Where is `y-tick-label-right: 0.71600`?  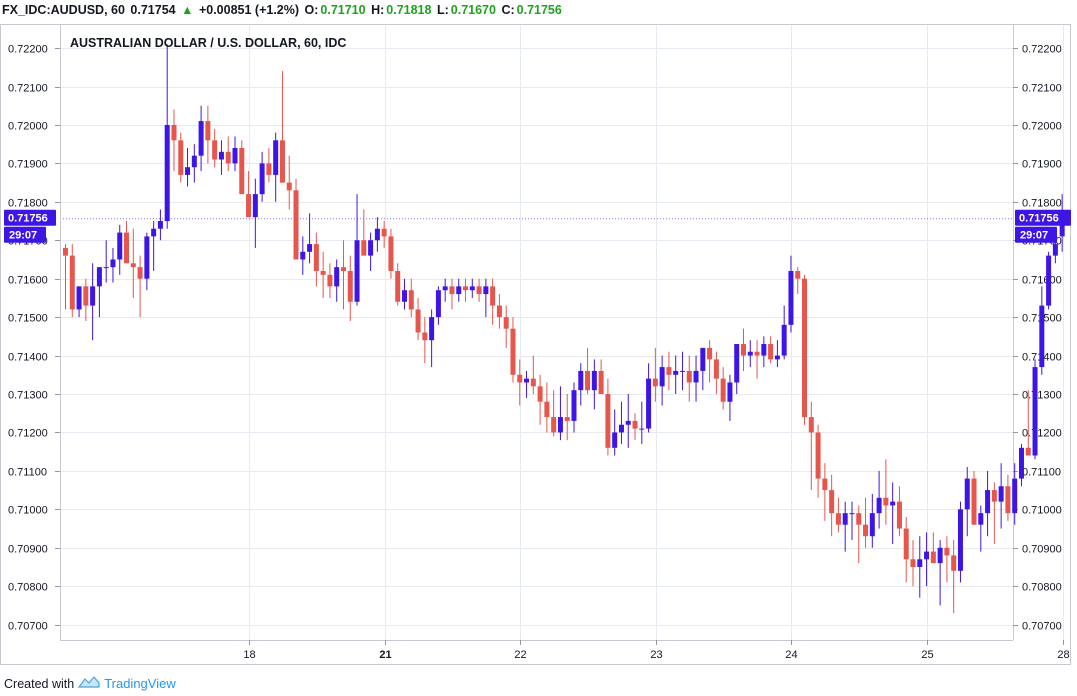 y-tick-label-right: 0.71600 is located at coordinates (1042, 281).